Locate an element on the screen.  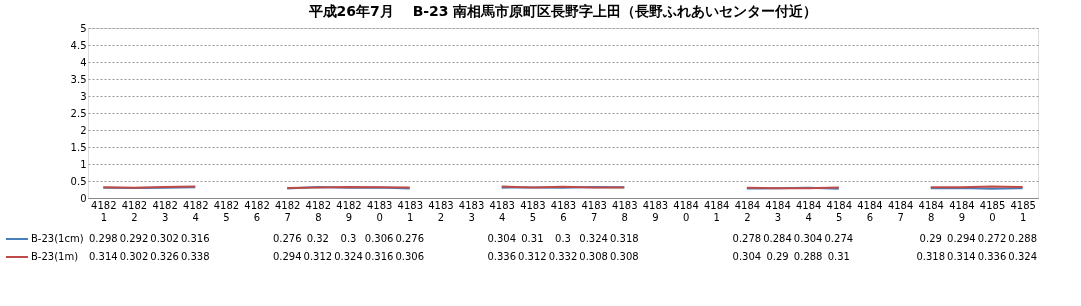
x-tick-label: 41832 is located at coordinates (441, 211).